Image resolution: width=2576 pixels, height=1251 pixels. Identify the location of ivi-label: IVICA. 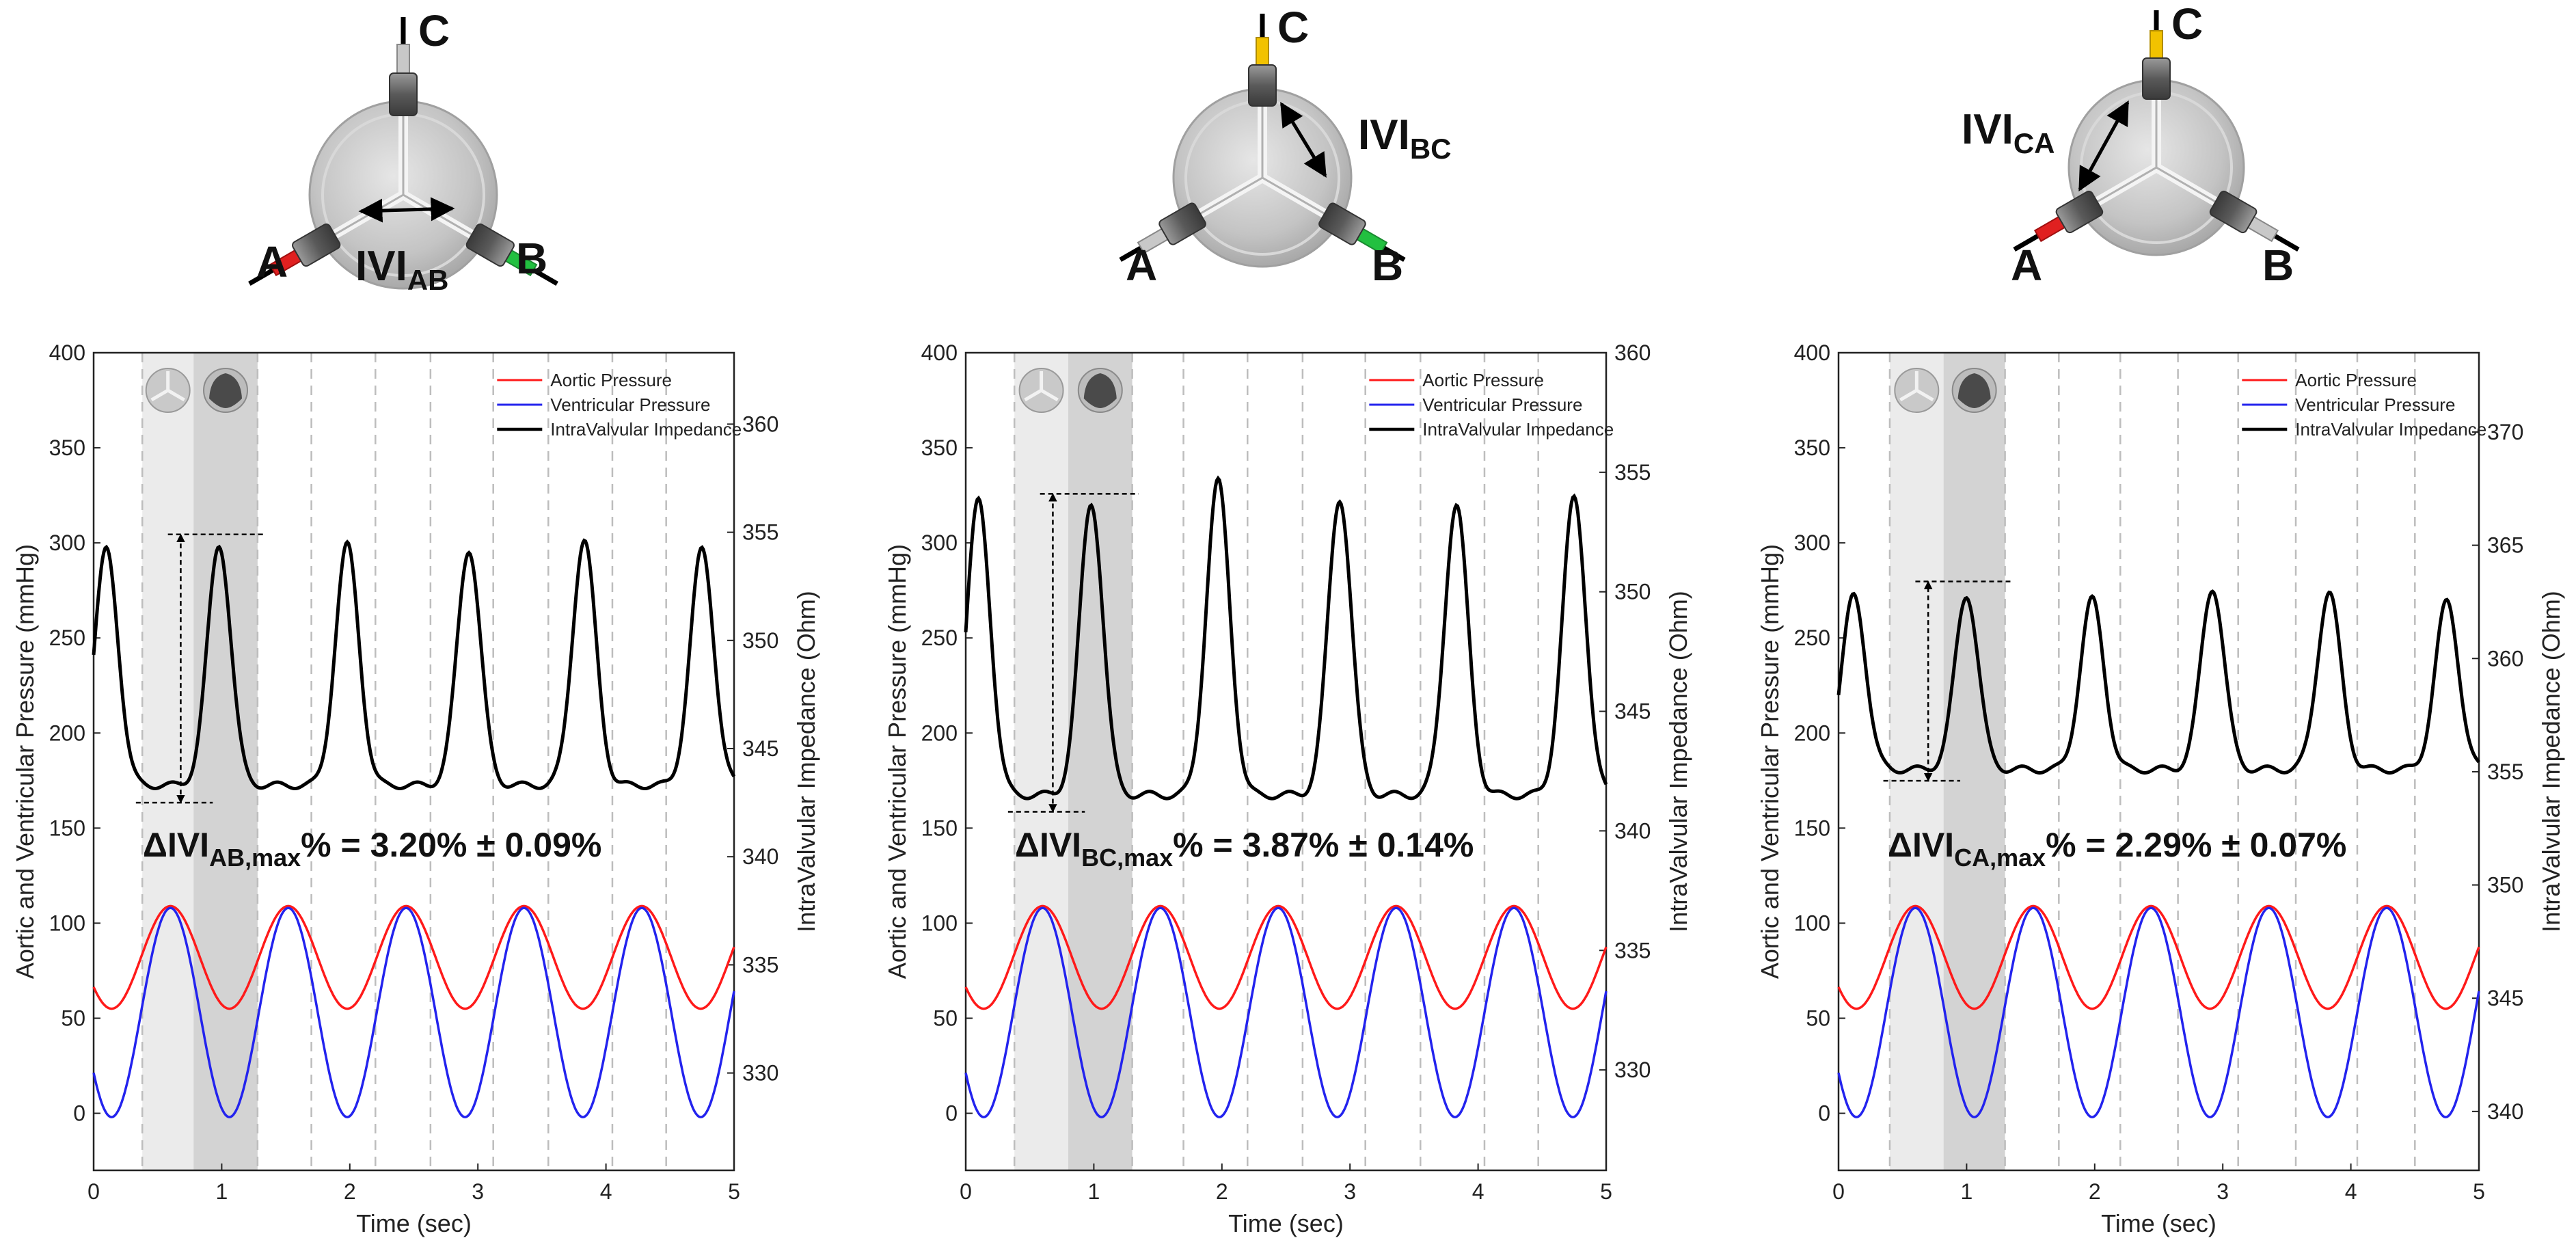
(2009, 132).